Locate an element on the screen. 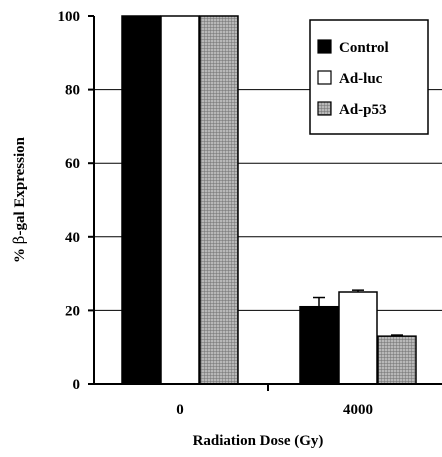 Image resolution: width=442 pixels, height=457 pixels. legend-swatch-ad-p53 is located at coordinates (324, 108).